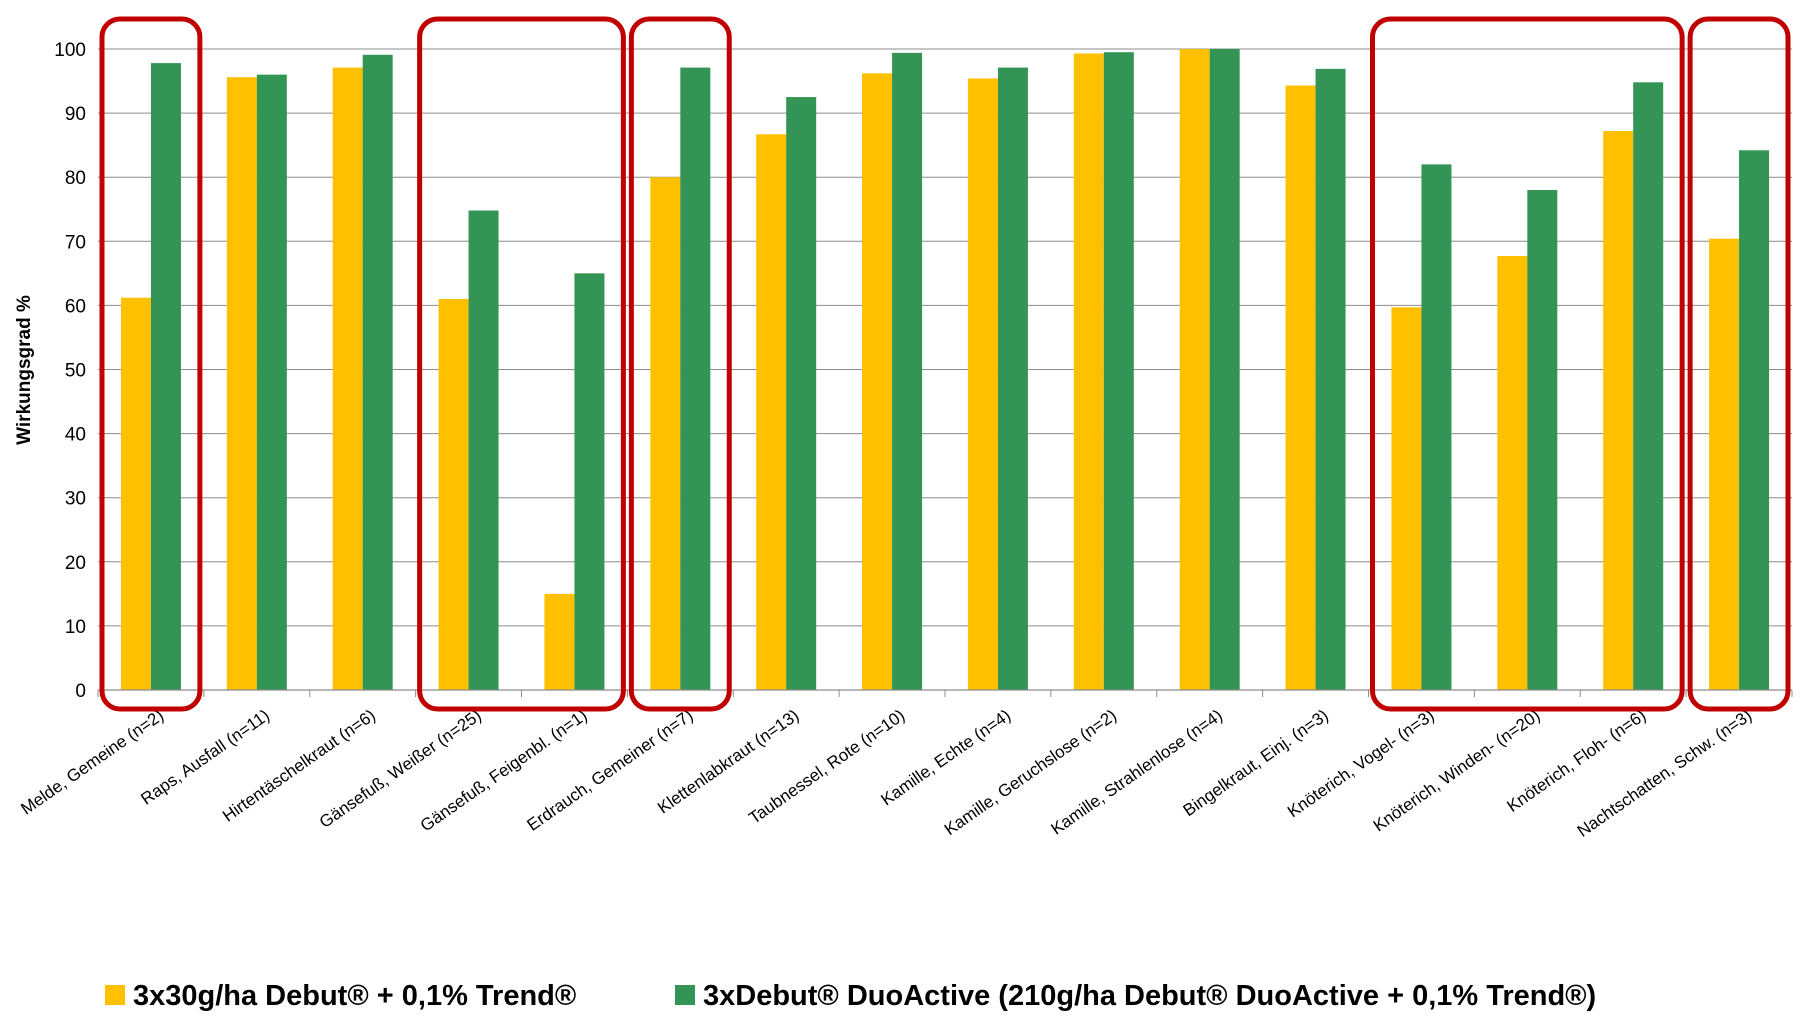  What do you see at coordinates (24, 370) in the screenshot?
I see `y-axis-label: Wirkungsgrad %` at bounding box center [24, 370].